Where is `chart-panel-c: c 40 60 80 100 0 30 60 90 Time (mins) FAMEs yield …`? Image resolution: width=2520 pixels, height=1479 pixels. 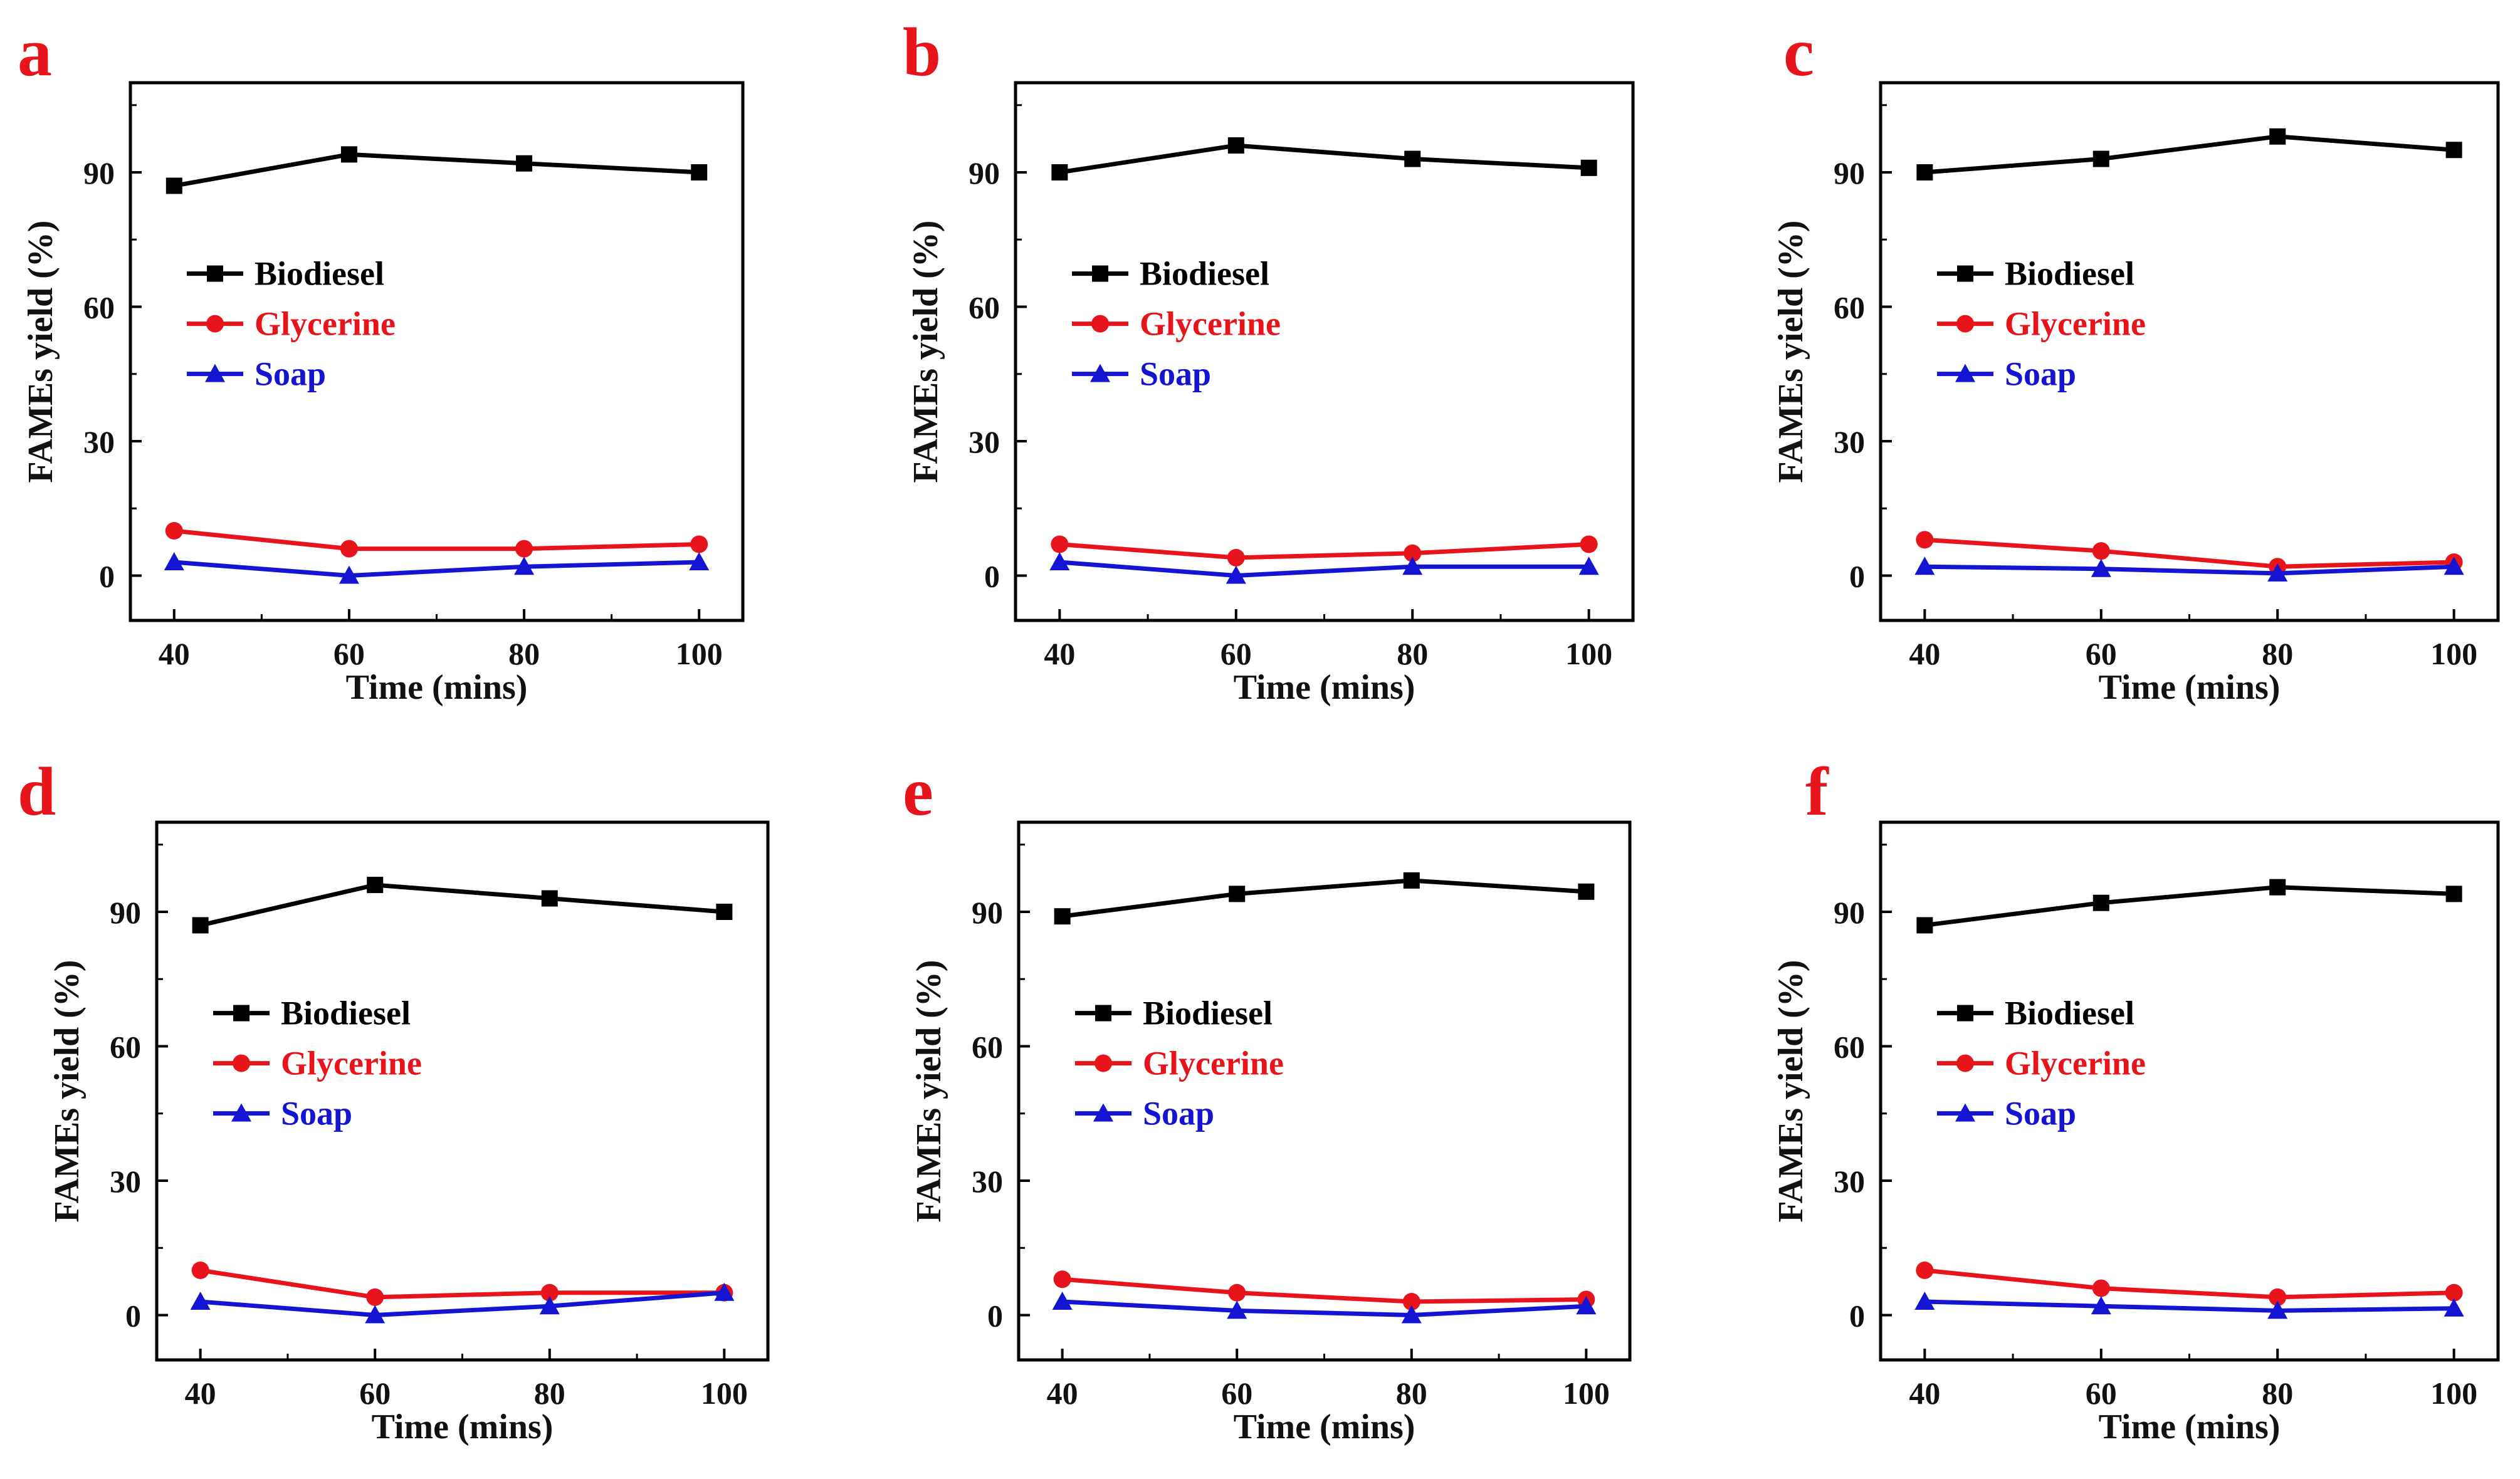 chart-panel-c: c 40 60 80 100 0 30 60 90 Time (mins) FAMEs yield … is located at coordinates (2136, 361).